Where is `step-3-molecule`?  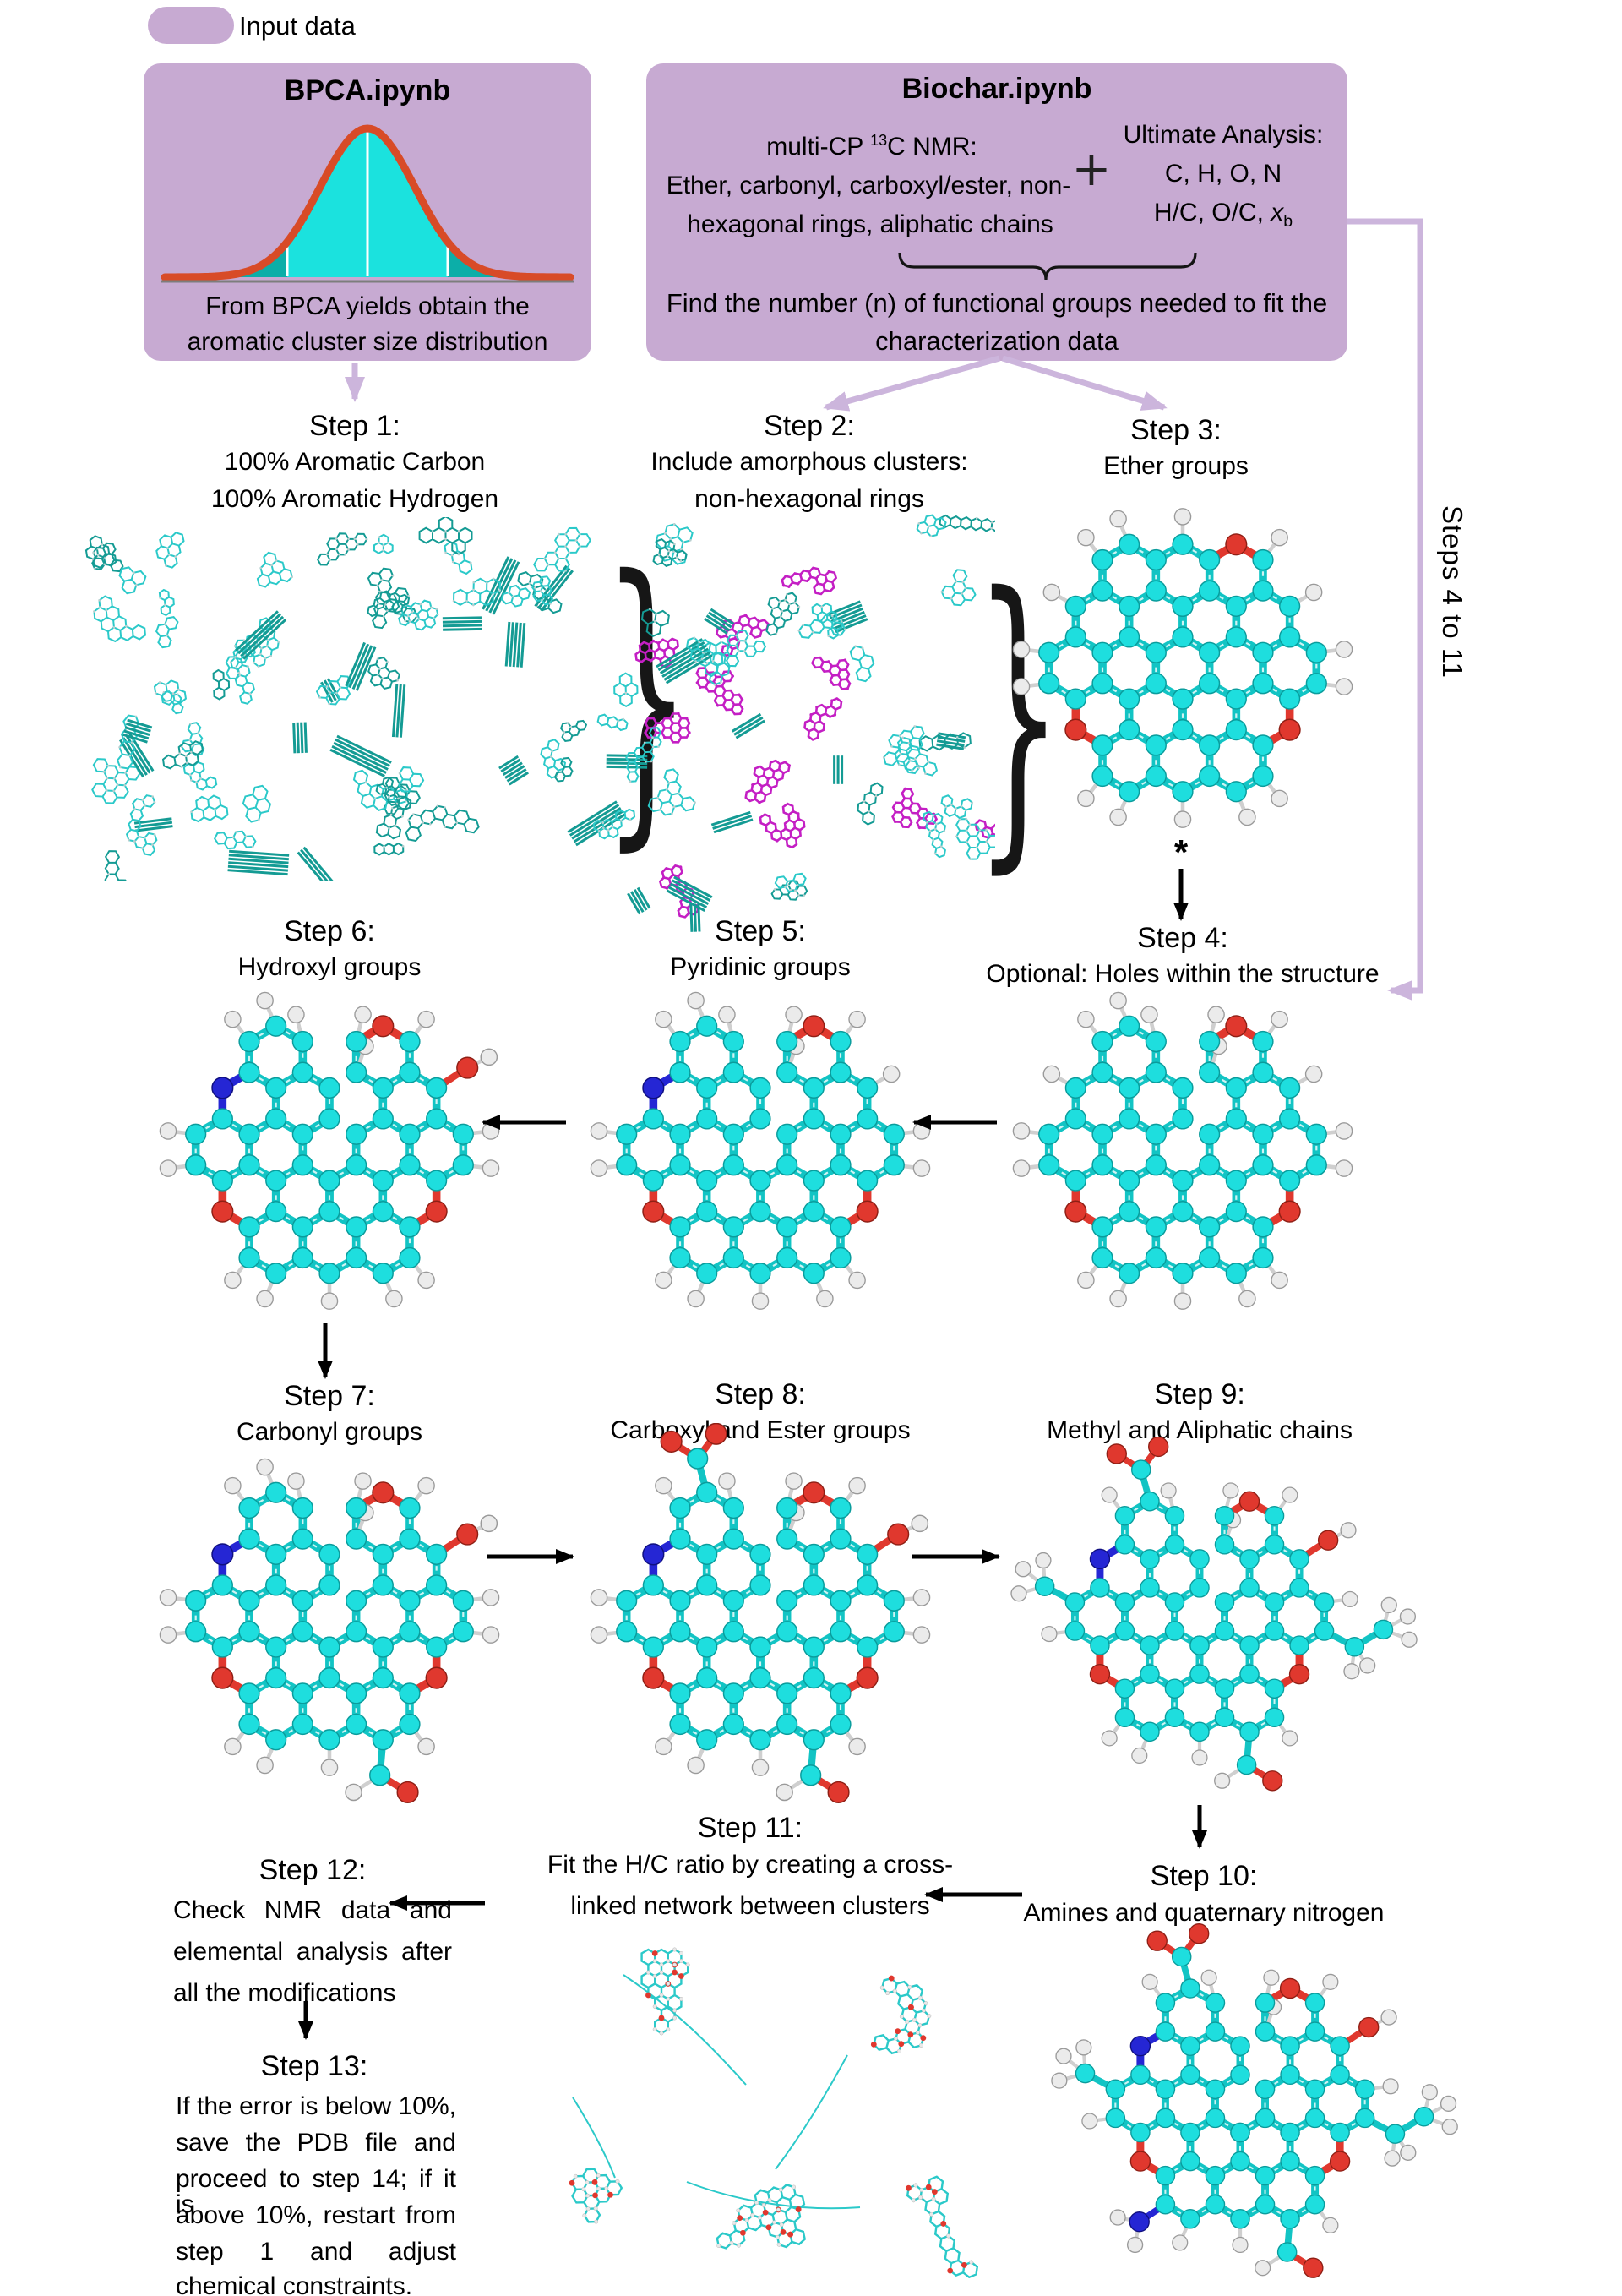
step-3-molecule is located at coordinates (1182, 668).